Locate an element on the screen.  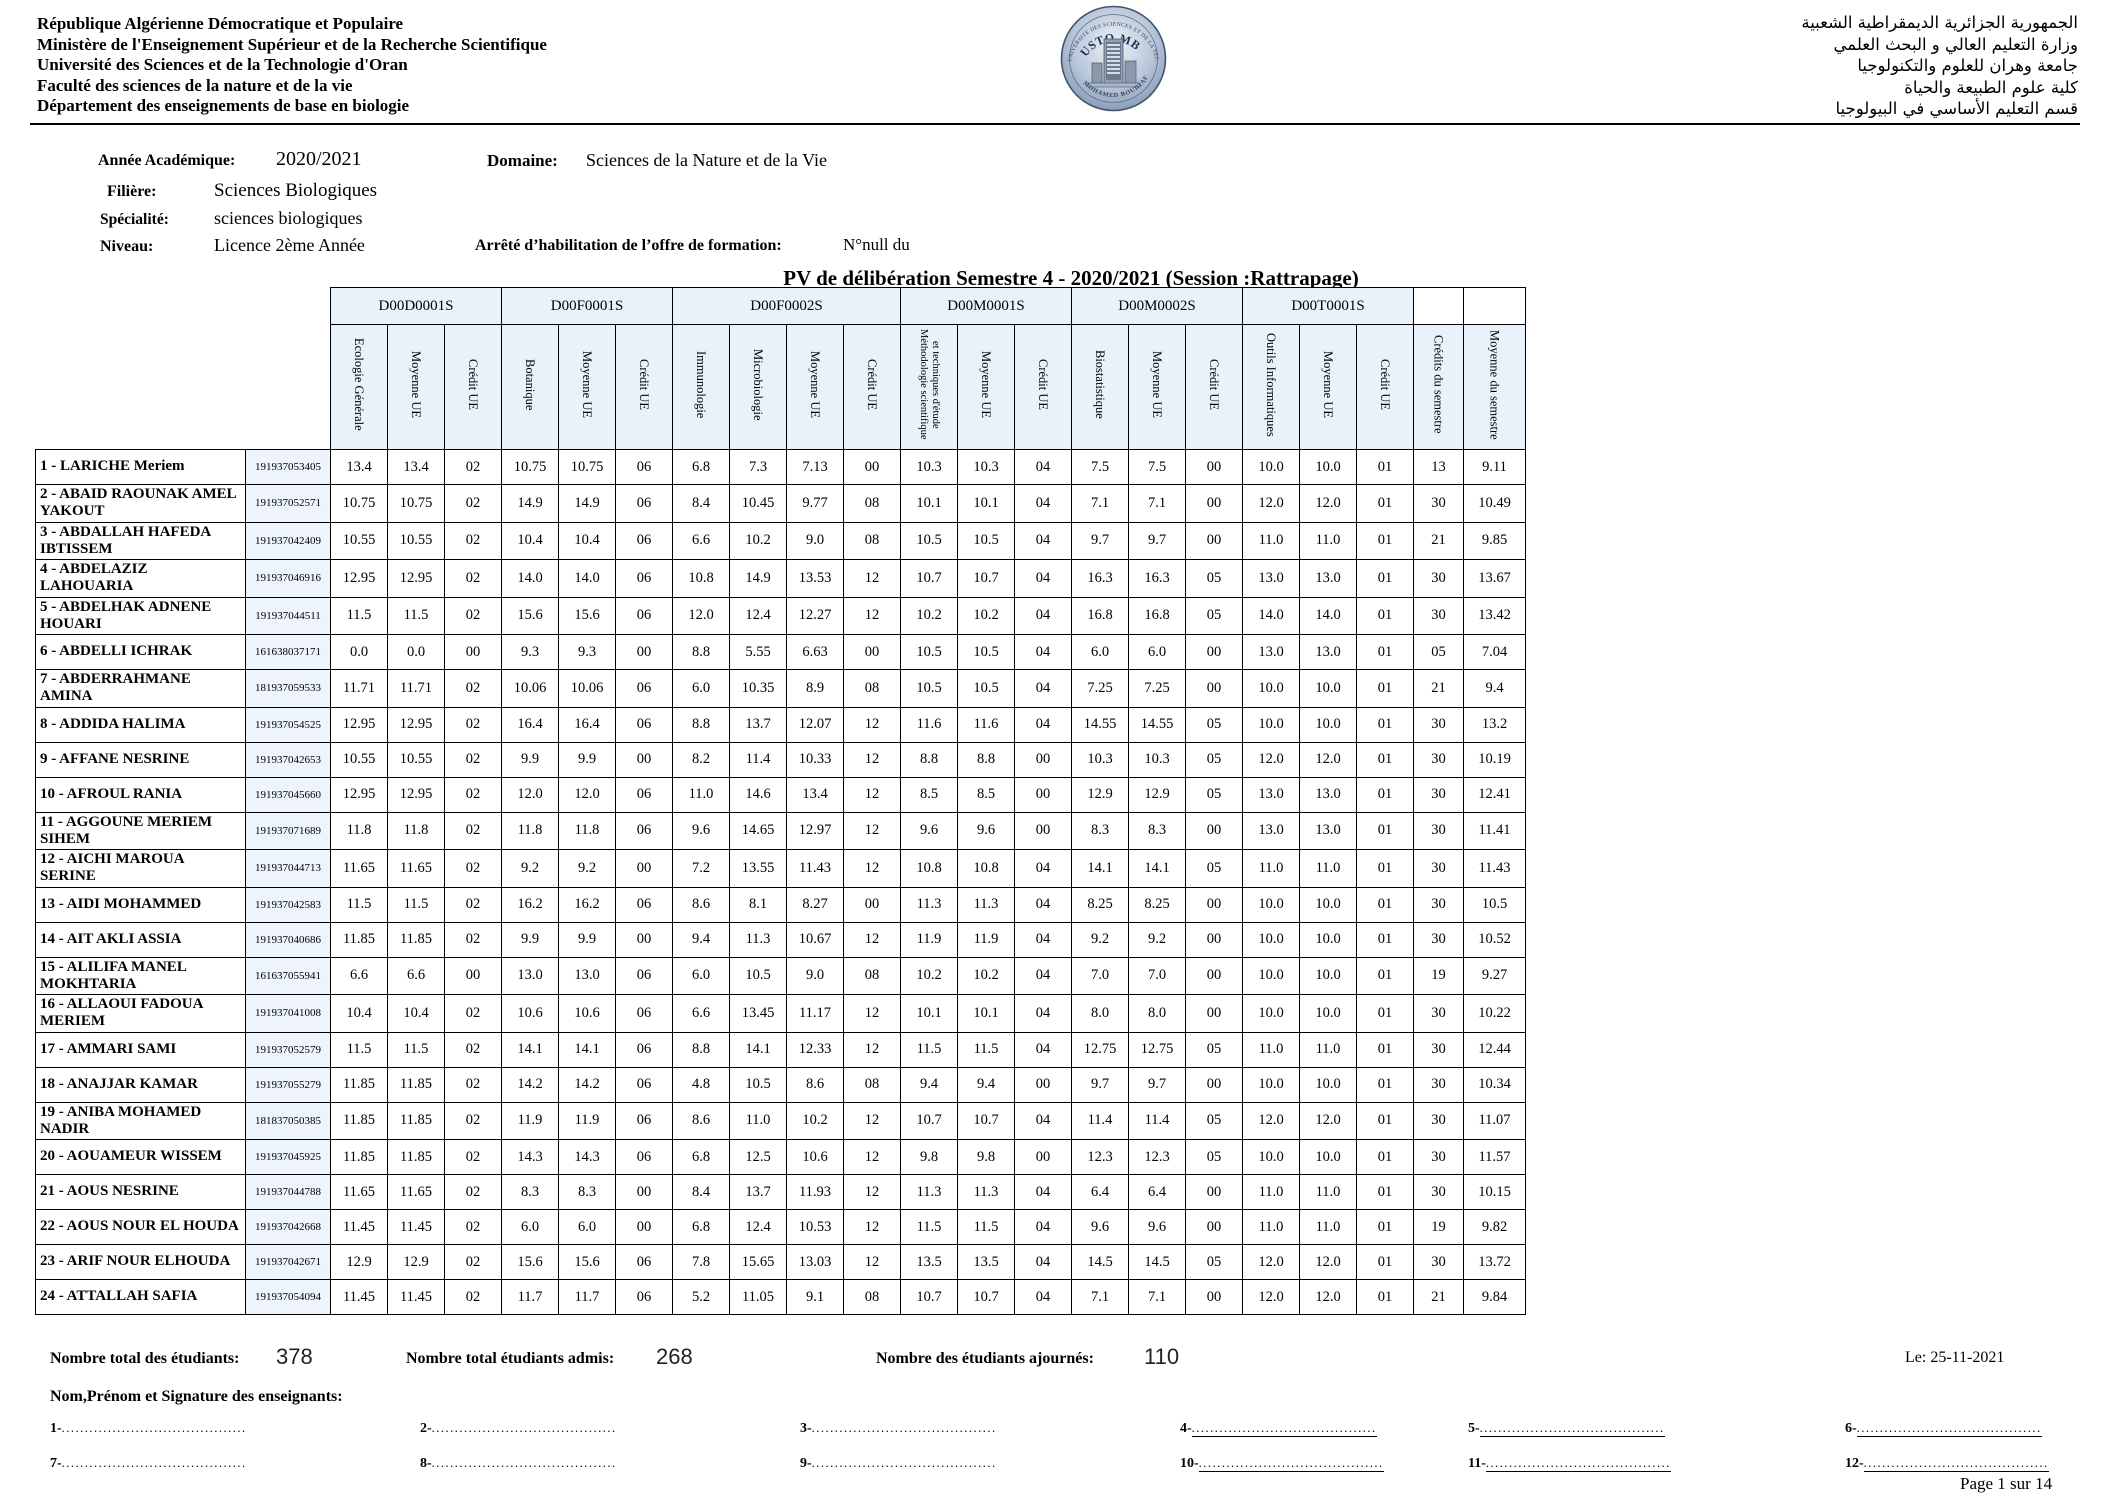
filiere-value: Sciences Biologiques is located at coordinates (296, 190).